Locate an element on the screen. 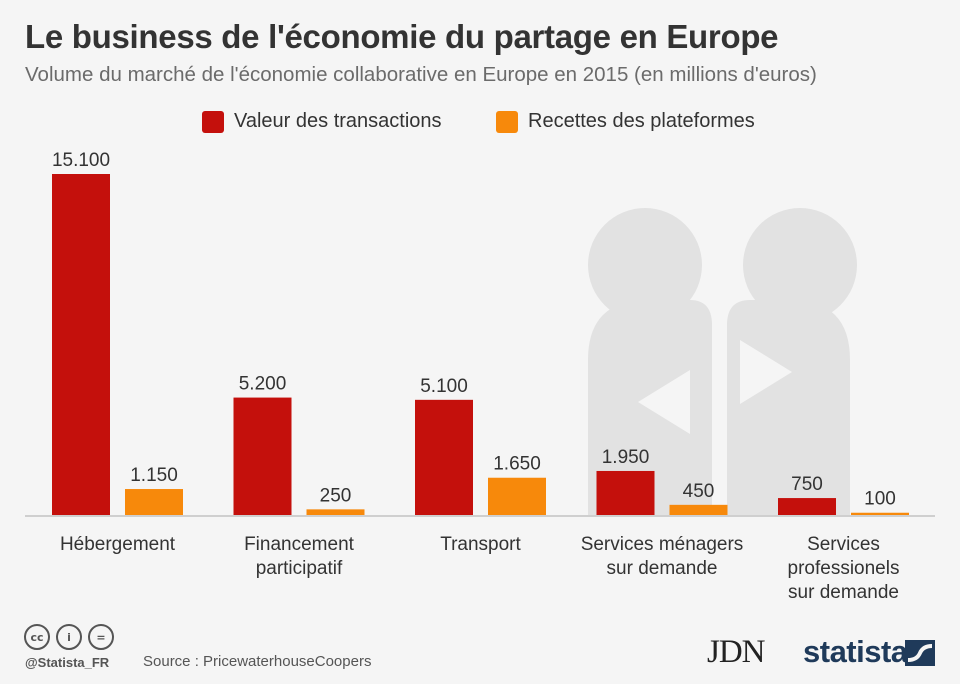 The width and height of the screenshot is (960, 684). data-label-plateformes-3: 450 is located at coordinates (699, 491).